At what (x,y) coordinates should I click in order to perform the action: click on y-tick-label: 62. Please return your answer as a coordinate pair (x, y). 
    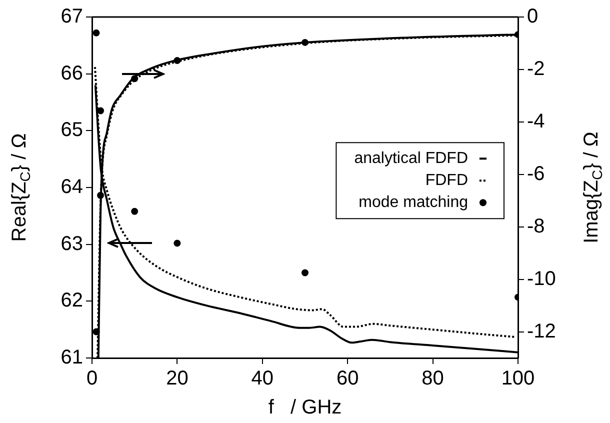
    Looking at the image, I should click on (71, 301).